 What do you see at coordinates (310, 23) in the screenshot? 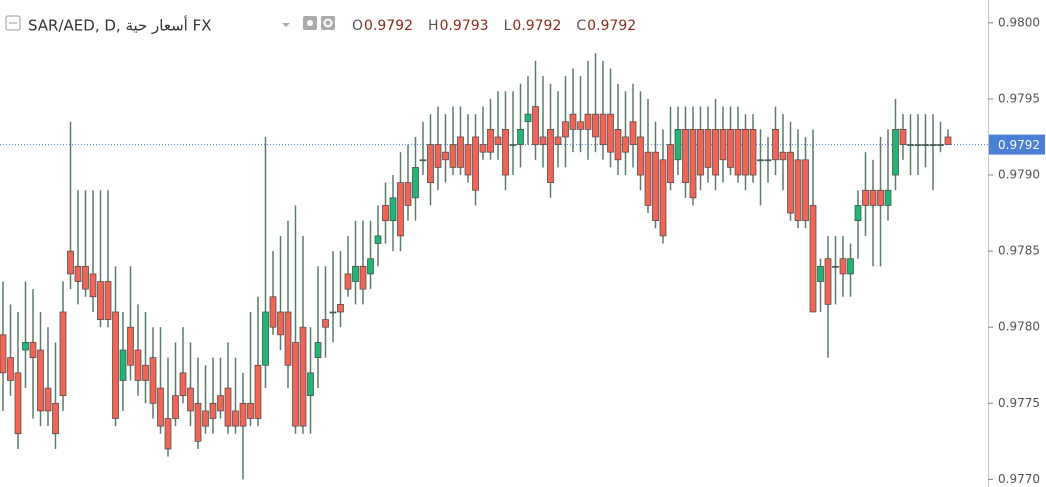
I see `visibility-icon-eye` at bounding box center [310, 23].